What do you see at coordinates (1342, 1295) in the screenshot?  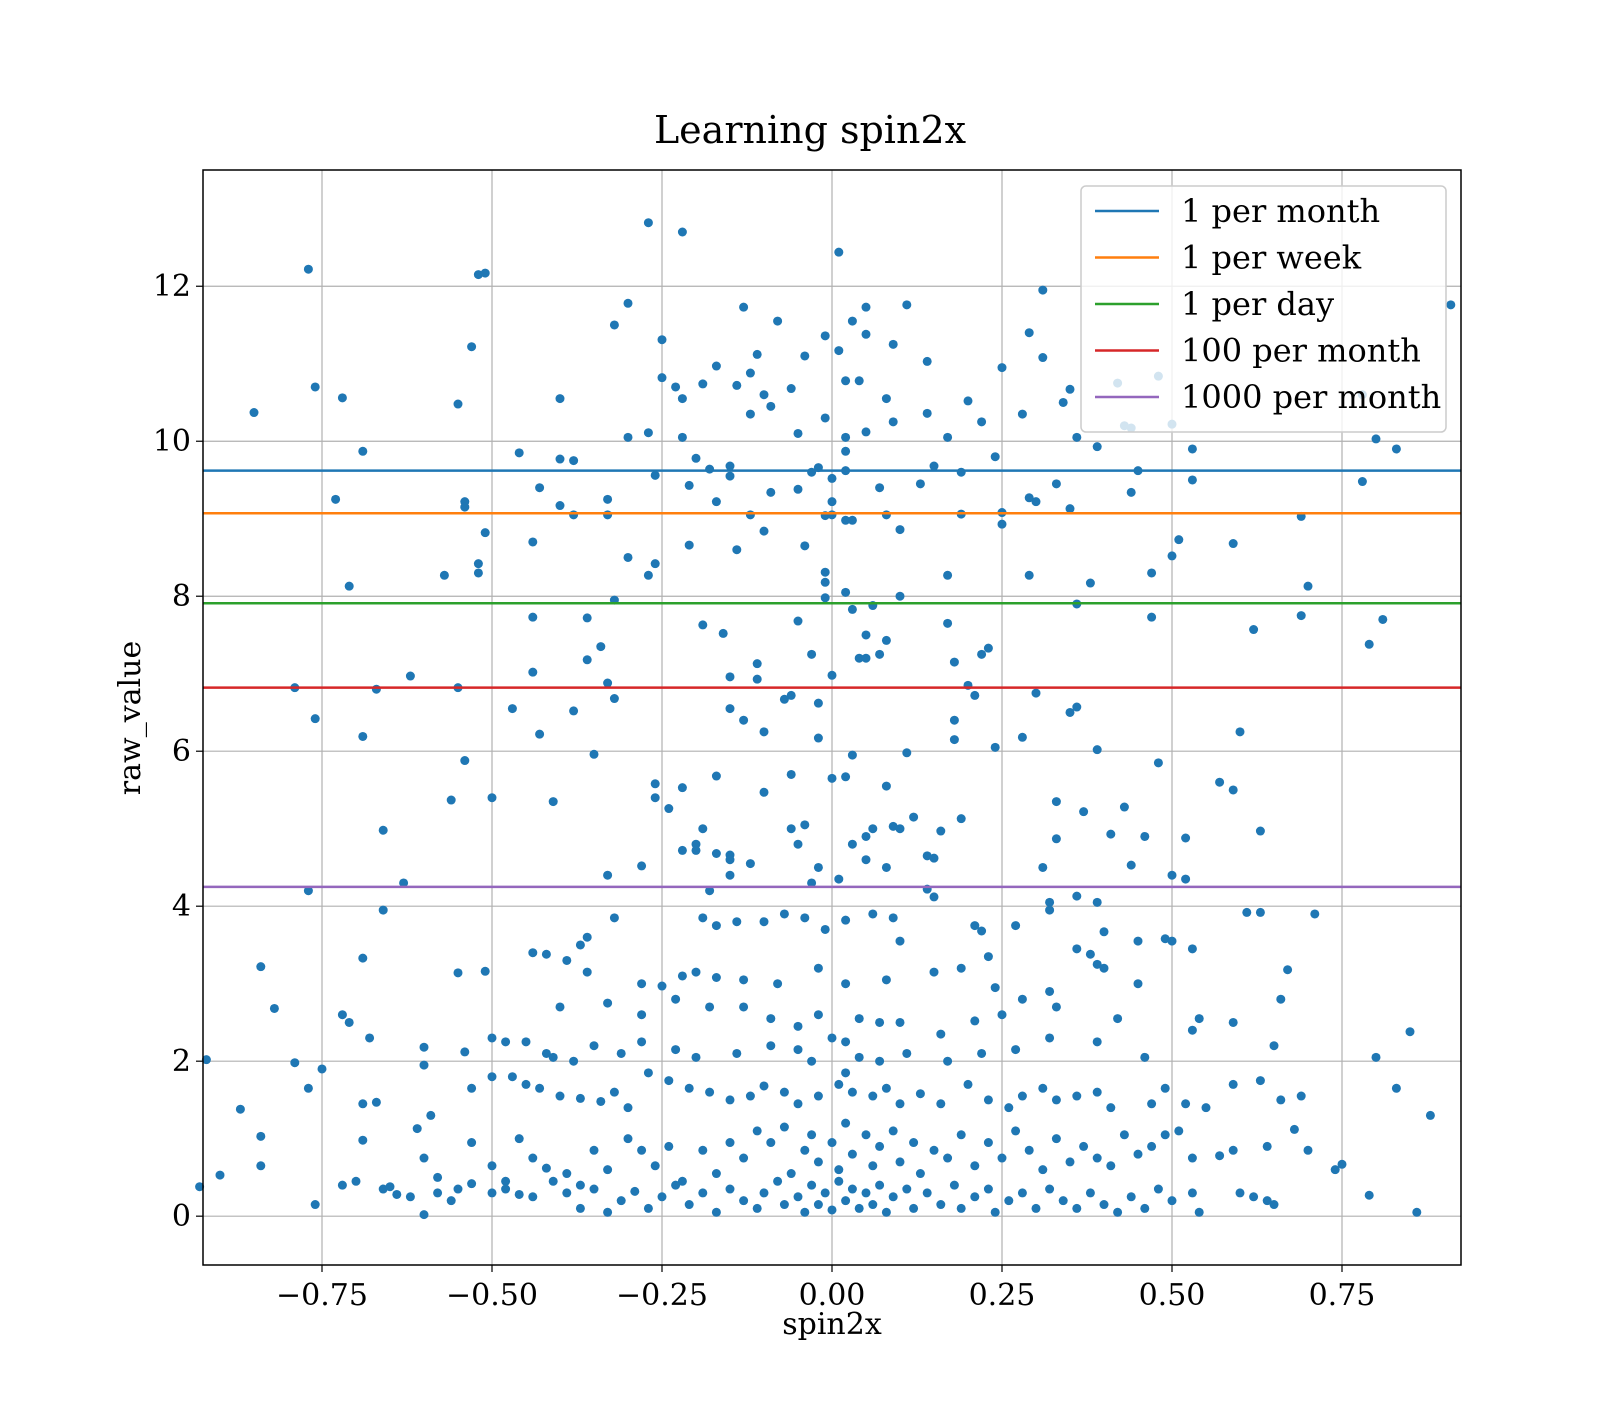 I see `x-tick-label: 0.75` at bounding box center [1342, 1295].